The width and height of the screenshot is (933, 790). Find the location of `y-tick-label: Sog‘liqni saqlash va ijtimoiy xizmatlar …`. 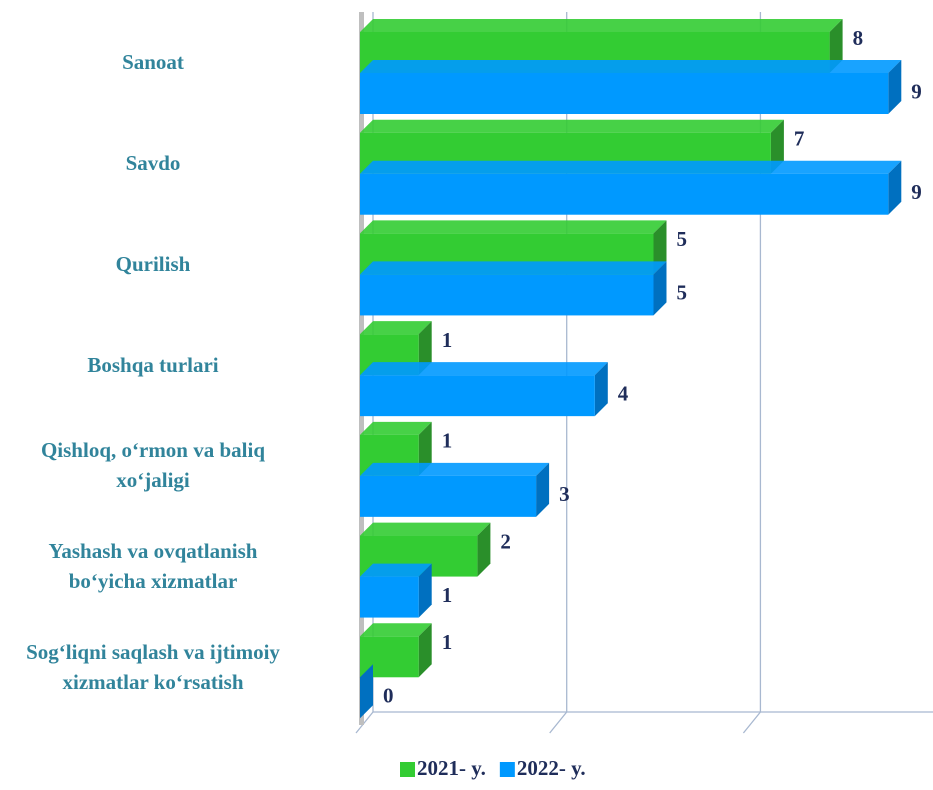

y-tick-label: Sog‘liqni saqlash va ijtimoiy xizmatlar … is located at coordinates (153, 666).